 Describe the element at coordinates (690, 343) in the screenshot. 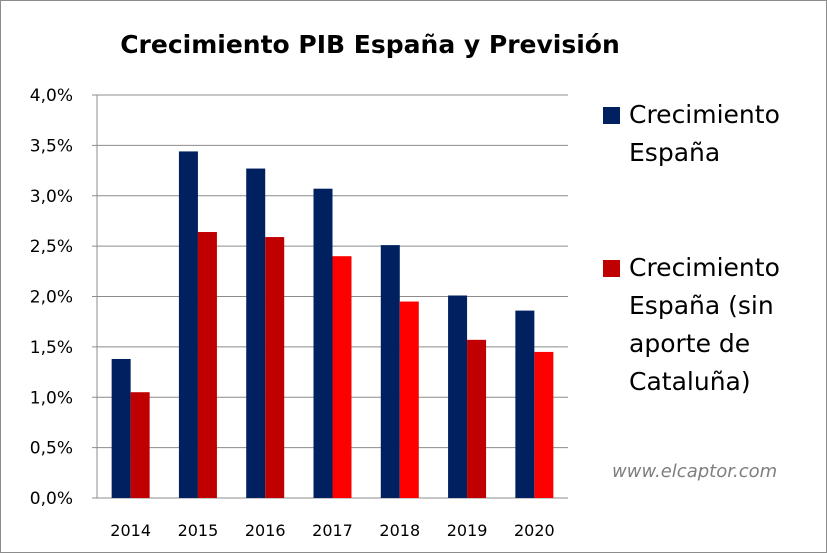

I see `legend-label-line: aporte de` at that location.